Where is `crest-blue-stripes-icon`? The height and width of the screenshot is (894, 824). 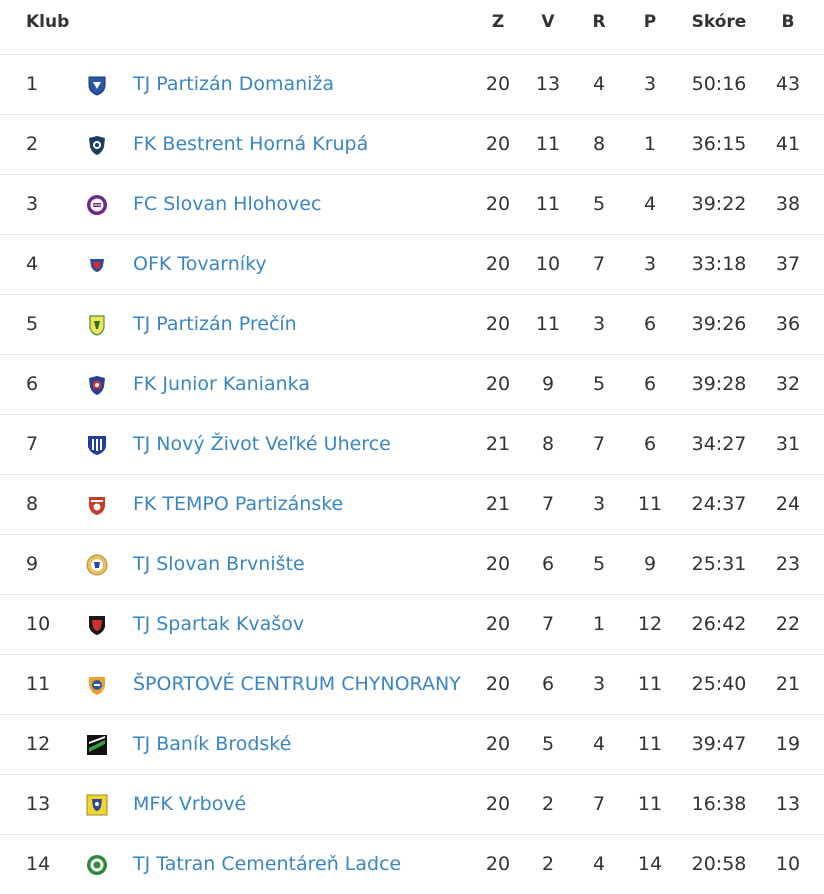 crest-blue-stripes-icon is located at coordinates (97, 445).